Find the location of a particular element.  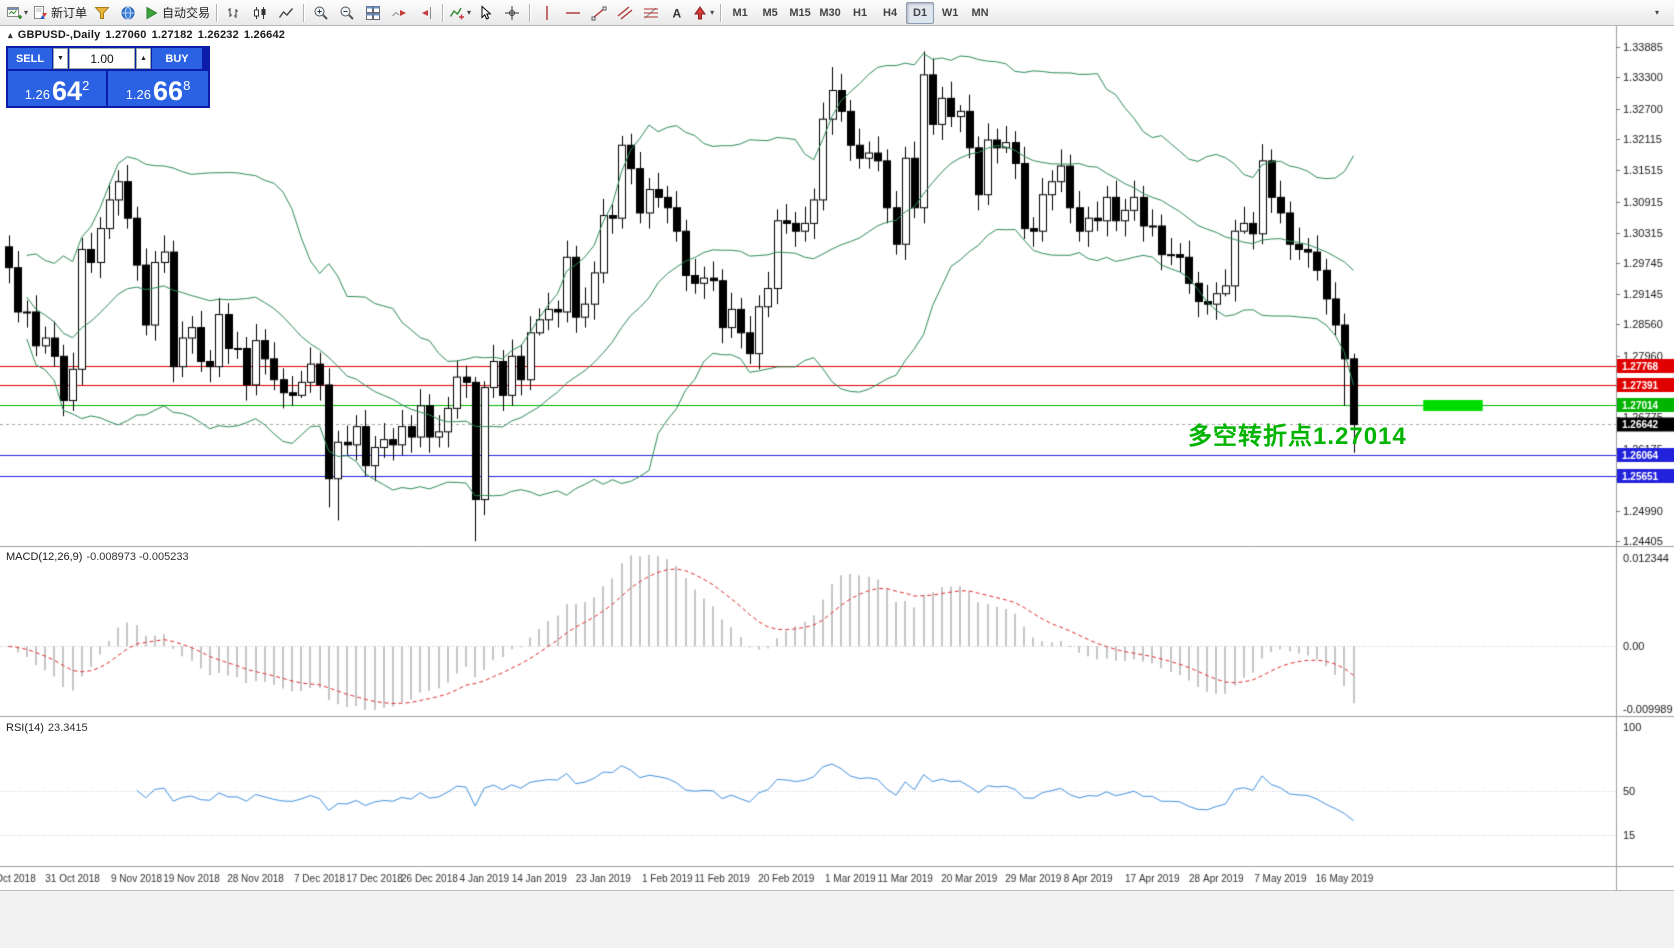

tile-windows-button is located at coordinates (373, 13).